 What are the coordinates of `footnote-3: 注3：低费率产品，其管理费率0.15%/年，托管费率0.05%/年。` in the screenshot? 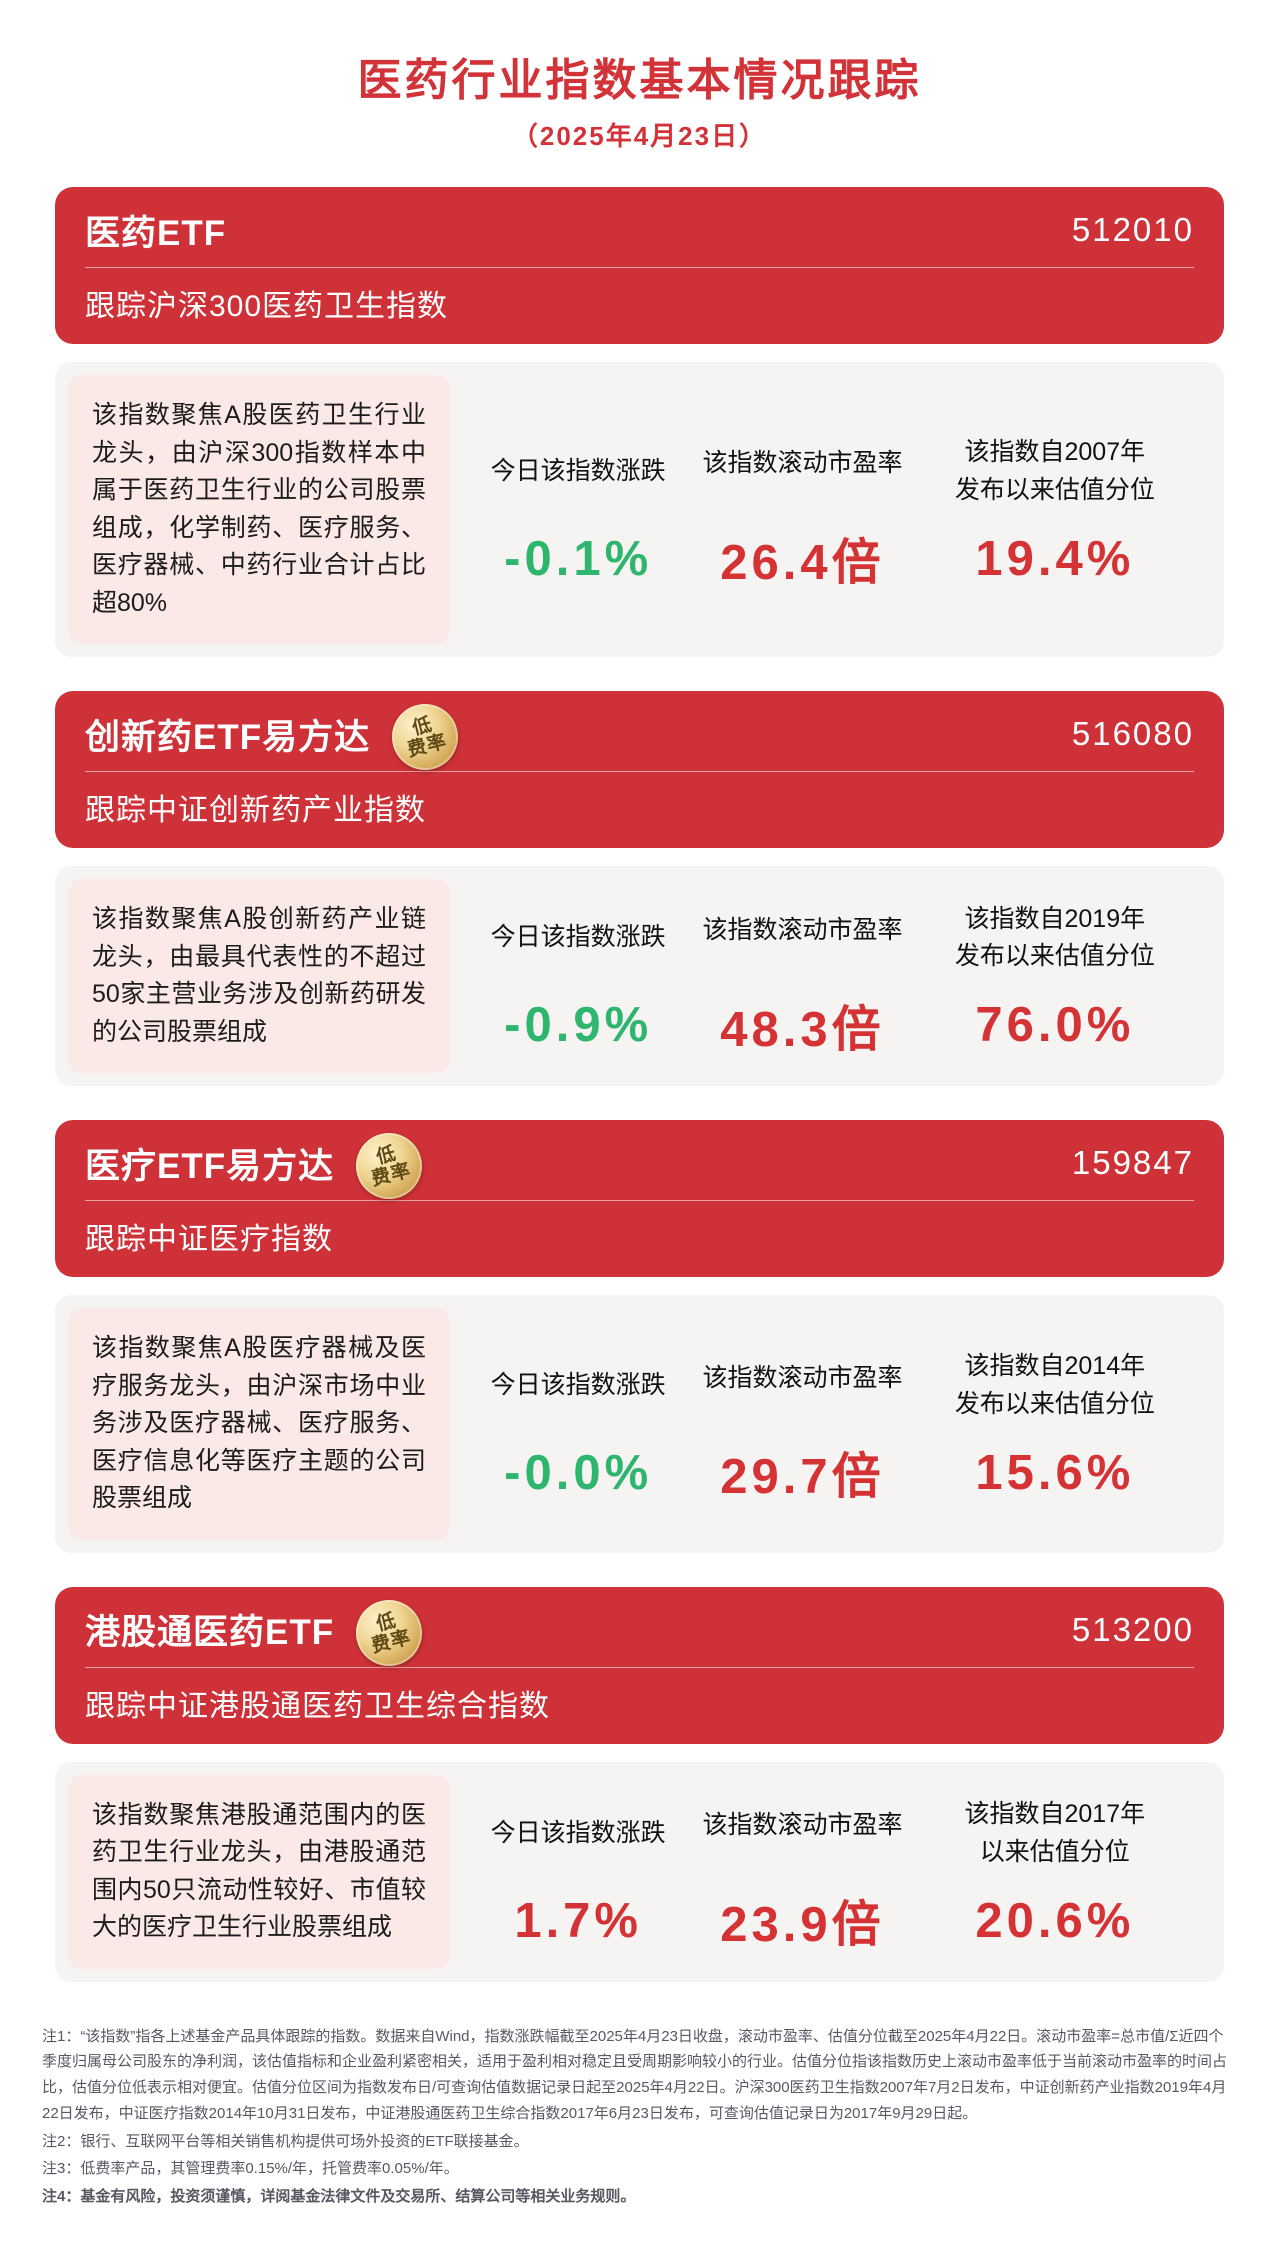 It's located at (250, 2169).